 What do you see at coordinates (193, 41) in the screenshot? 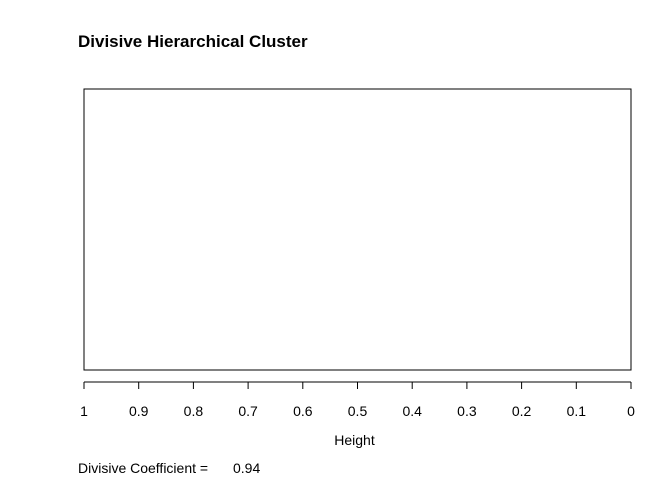
I see `chart-title: Divisive Hierarchical Cluster` at bounding box center [193, 41].